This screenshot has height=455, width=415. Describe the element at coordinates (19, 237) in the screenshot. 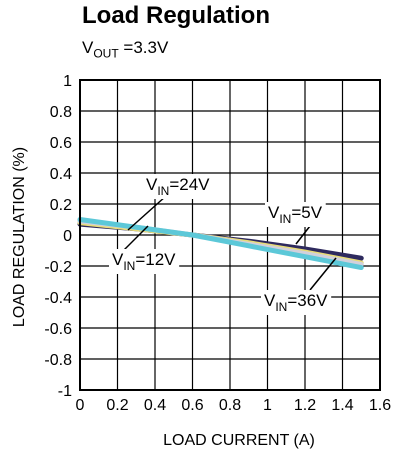

I see `y-axis-label: LOAD REGULATION (%)` at that location.